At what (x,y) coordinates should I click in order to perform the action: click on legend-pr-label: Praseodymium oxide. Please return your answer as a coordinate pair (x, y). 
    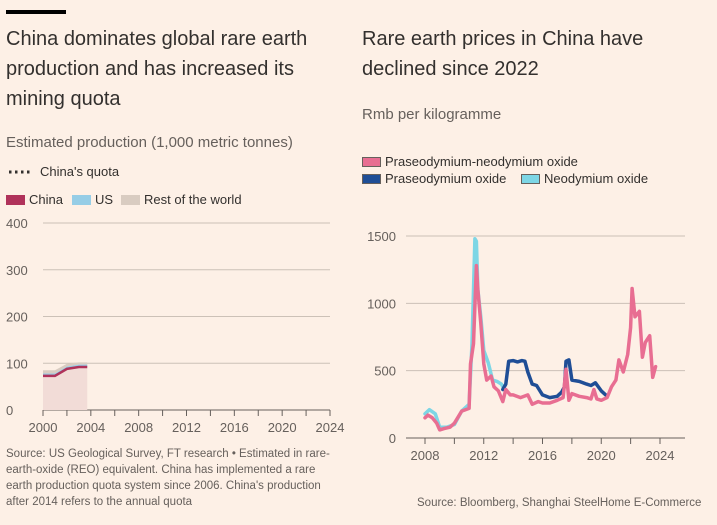
    Looking at the image, I should click on (446, 178).